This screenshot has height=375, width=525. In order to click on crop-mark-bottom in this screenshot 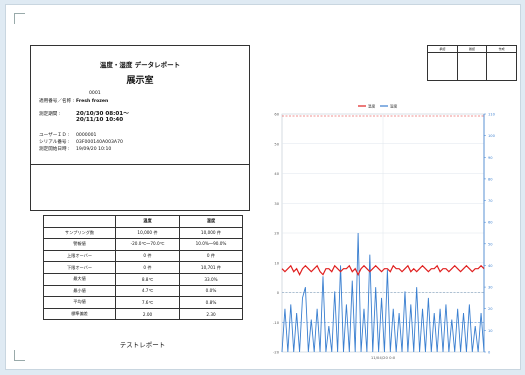, I will do `click(19, 355)`.